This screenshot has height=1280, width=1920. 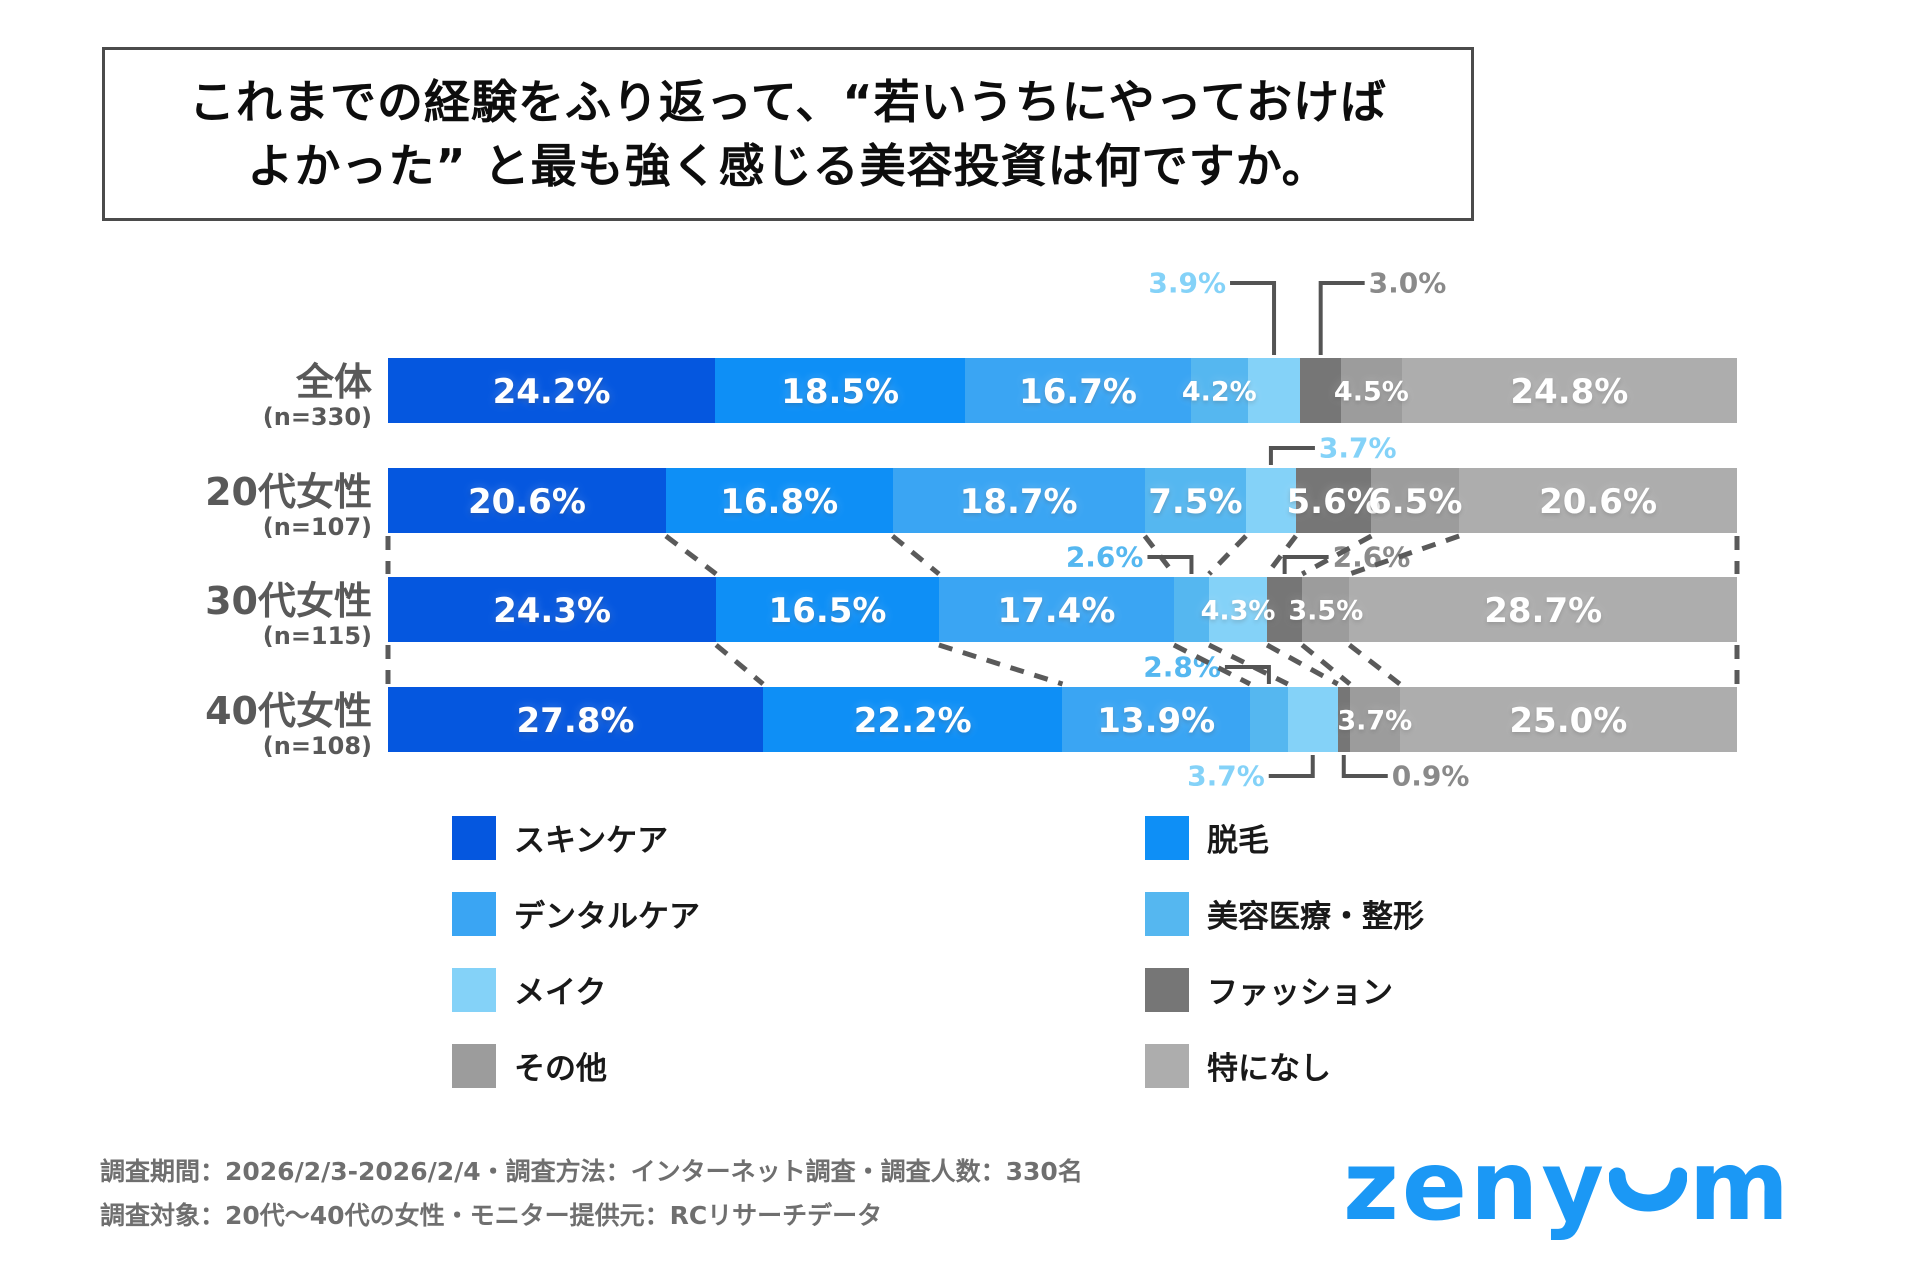 I want to click on bar-segment-value: 18.5%, so click(x=840, y=391).